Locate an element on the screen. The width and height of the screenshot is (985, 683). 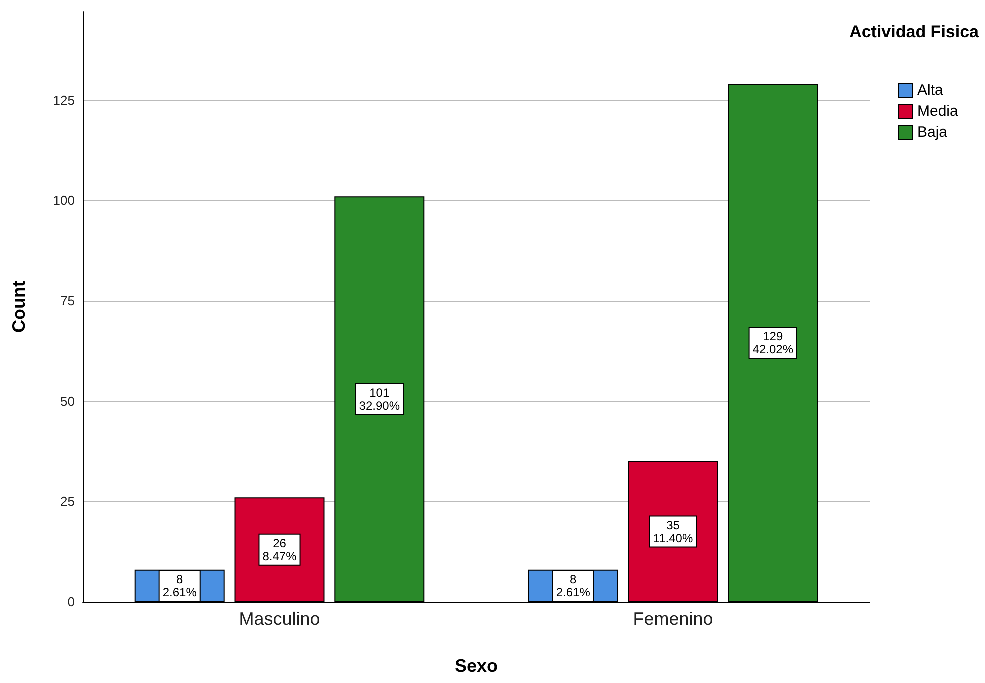
y-tick-label: 100 is located at coordinates (64, 200).